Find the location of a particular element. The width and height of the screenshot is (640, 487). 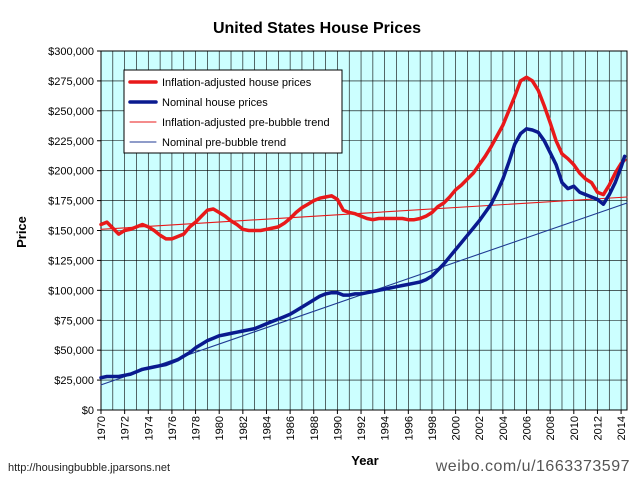

x-tick-label: 1990 is located at coordinates (338, 428).